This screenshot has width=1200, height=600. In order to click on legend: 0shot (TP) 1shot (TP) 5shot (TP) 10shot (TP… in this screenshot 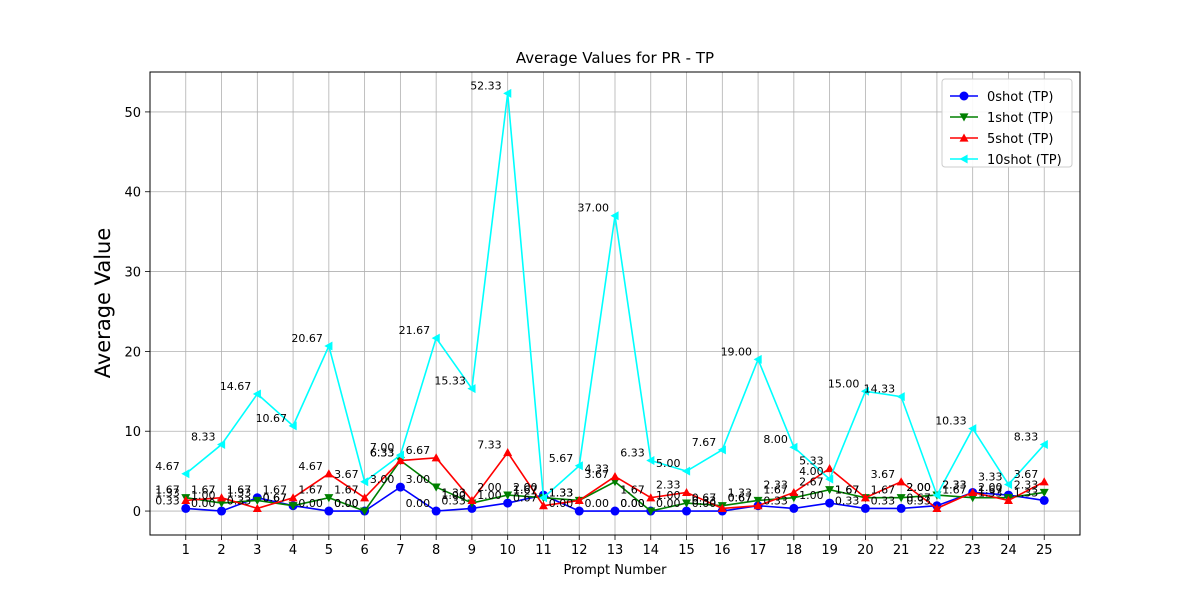, I will do `click(1007, 123)`.